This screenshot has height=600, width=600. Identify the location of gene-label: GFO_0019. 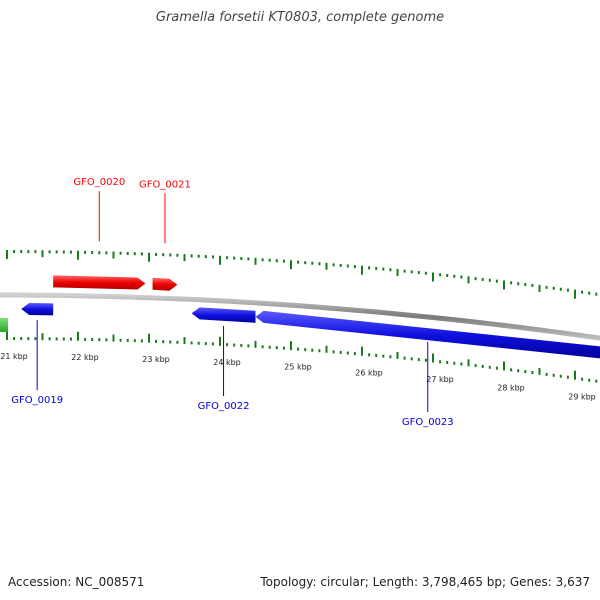
(37, 400).